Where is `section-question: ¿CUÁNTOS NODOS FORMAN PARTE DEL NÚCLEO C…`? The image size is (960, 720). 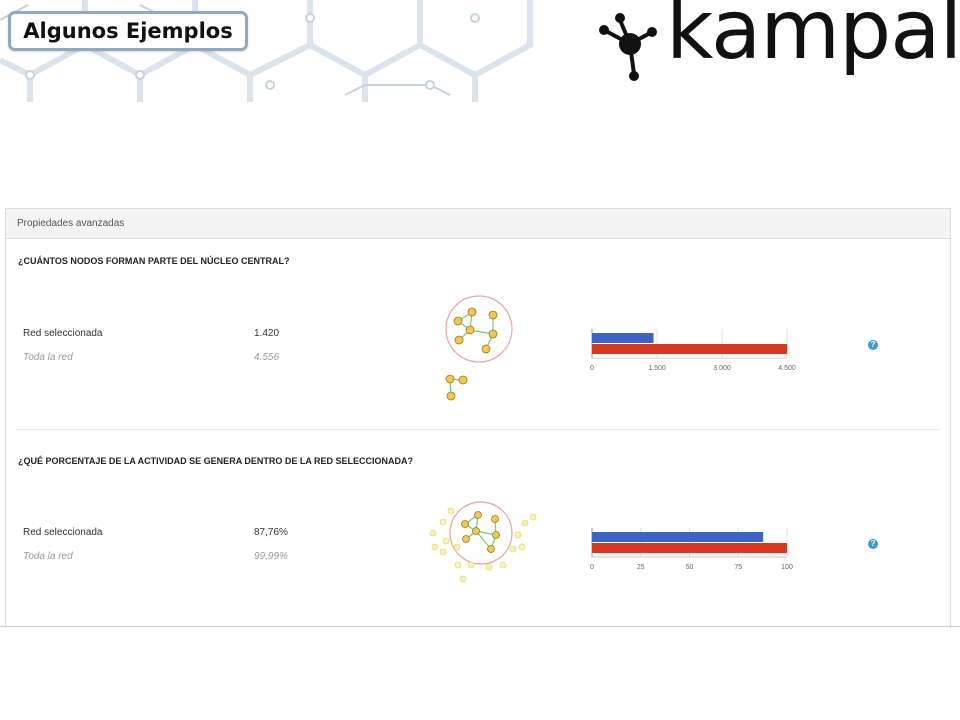
section-question: ¿CUÁNTOS NODOS FORMAN PARTE DEL NÚCLEO C… is located at coordinates (154, 261).